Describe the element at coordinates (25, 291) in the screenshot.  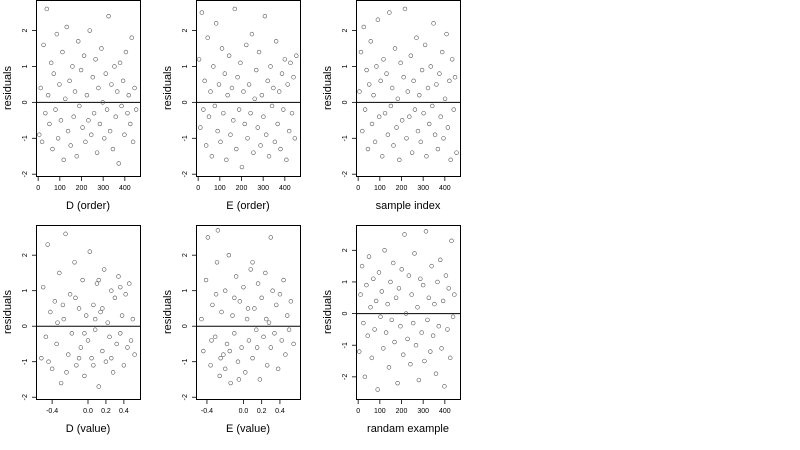
I see `y-tick-label: 1` at that location.